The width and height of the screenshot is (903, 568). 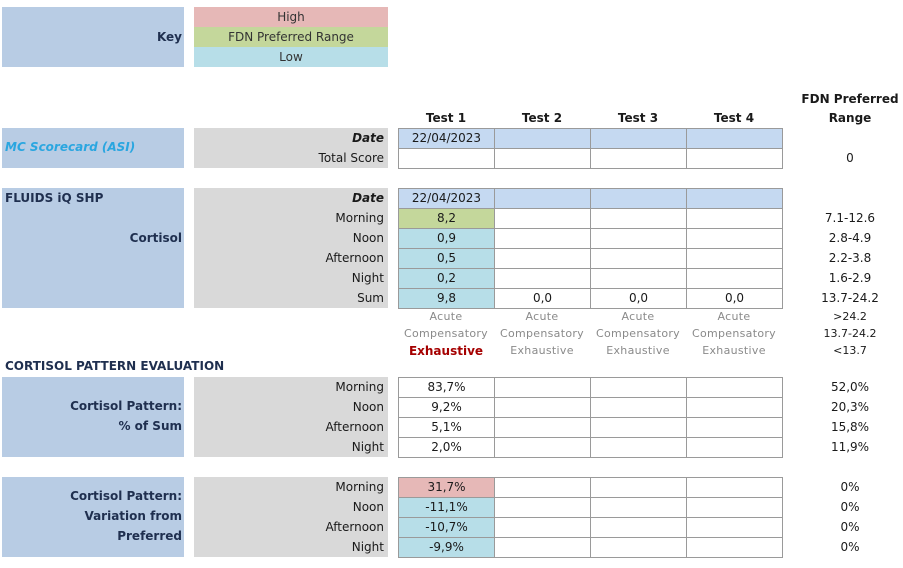 I want to click on range-value: 20,3%, so click(x=850, y=407).